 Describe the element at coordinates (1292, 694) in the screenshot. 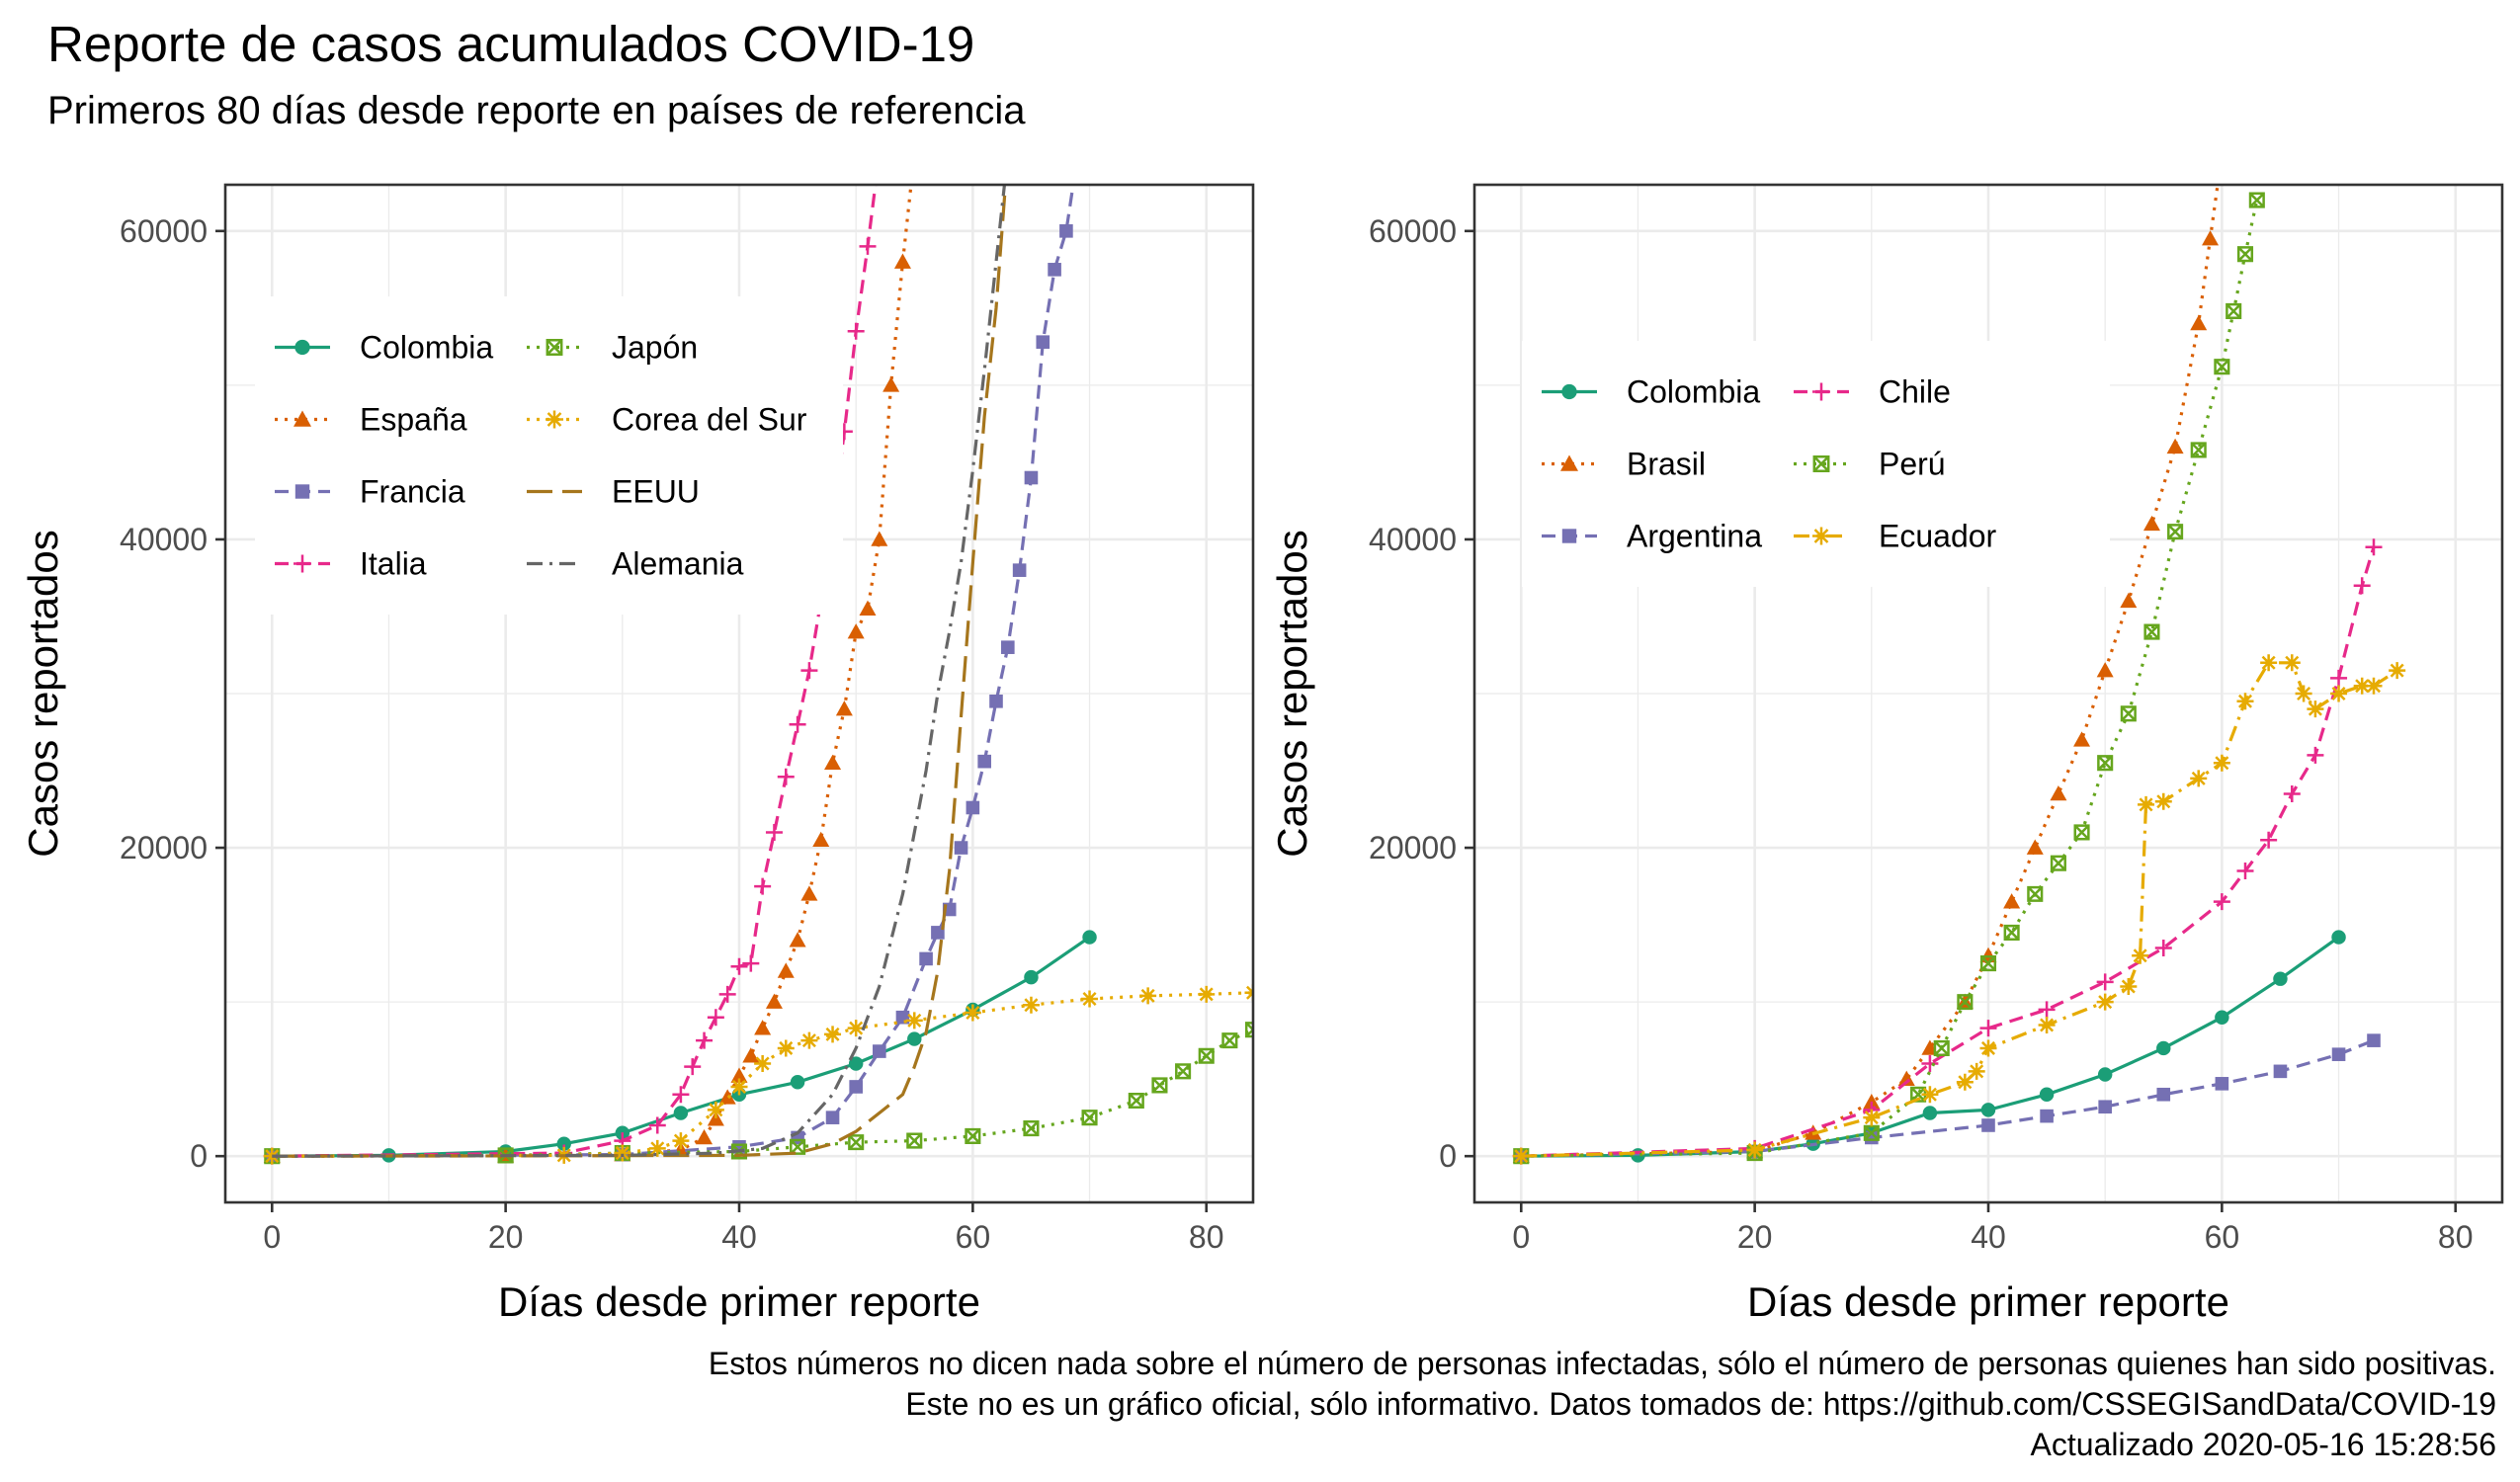

I see `right-y-axis-title: Casos reportados` at that location.